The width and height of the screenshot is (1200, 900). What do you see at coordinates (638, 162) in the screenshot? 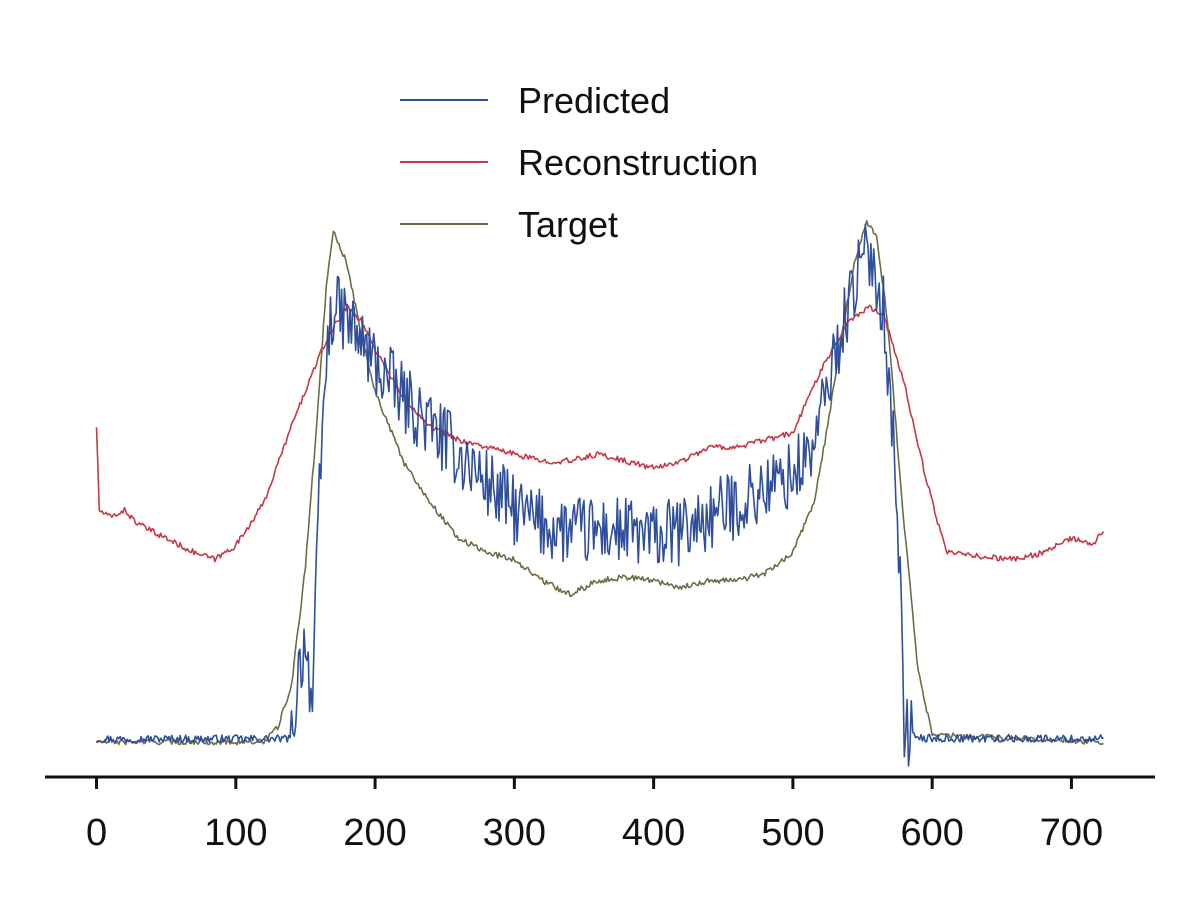
I see `legend-label-reconstruction: Reconstruction` at bounding box center [638, 162].